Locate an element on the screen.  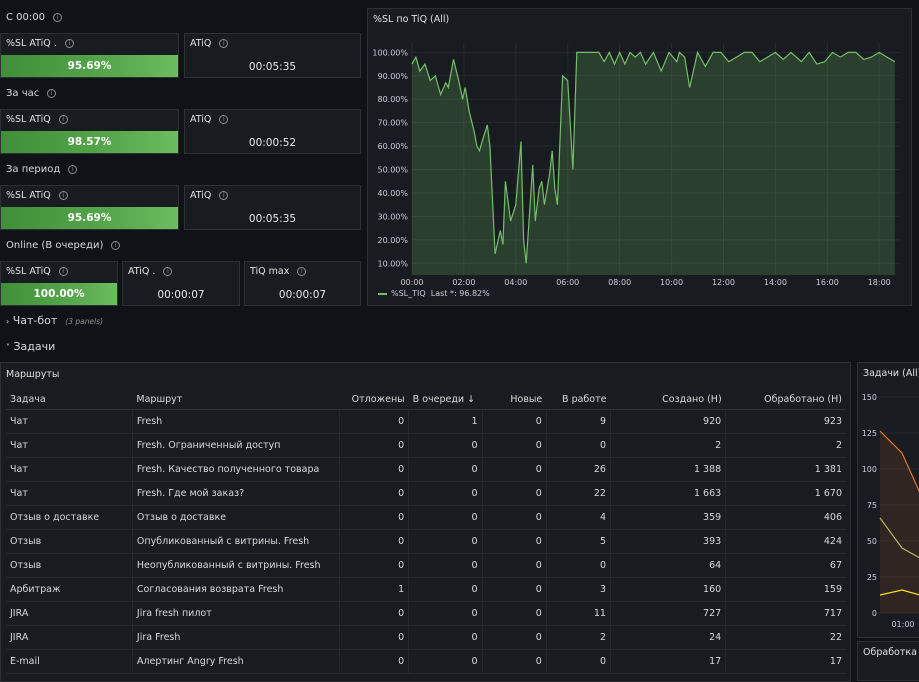
column-header-queue: В очереди ↓ is located at coordinates (445, 399).